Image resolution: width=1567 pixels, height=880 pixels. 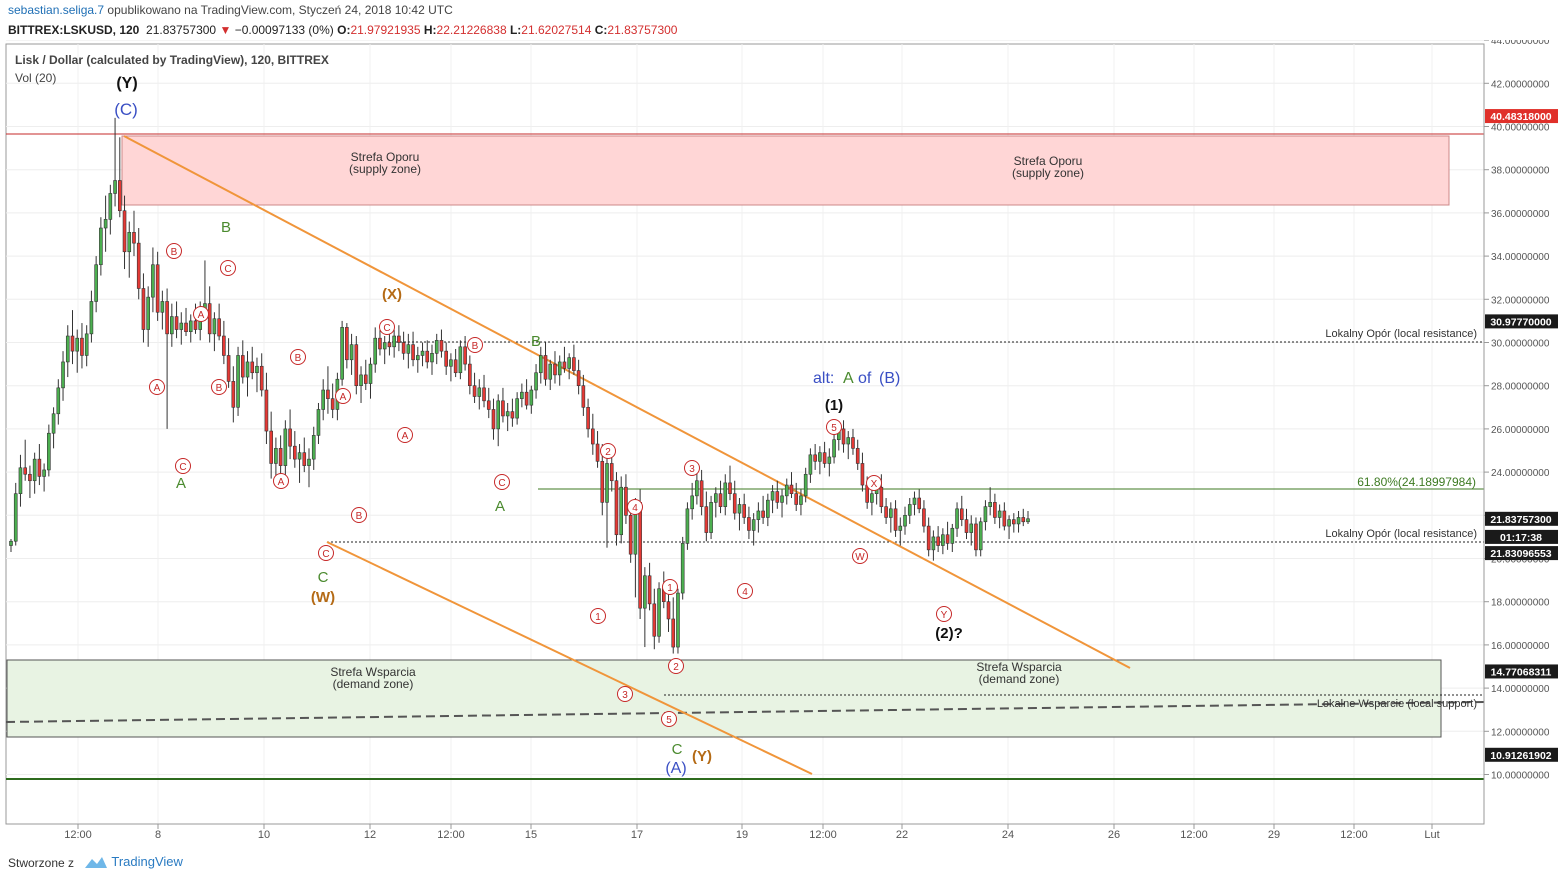 I want to click on symbol-name: BITTREX:LSKUSD, 120, so click(x=74, y=30).